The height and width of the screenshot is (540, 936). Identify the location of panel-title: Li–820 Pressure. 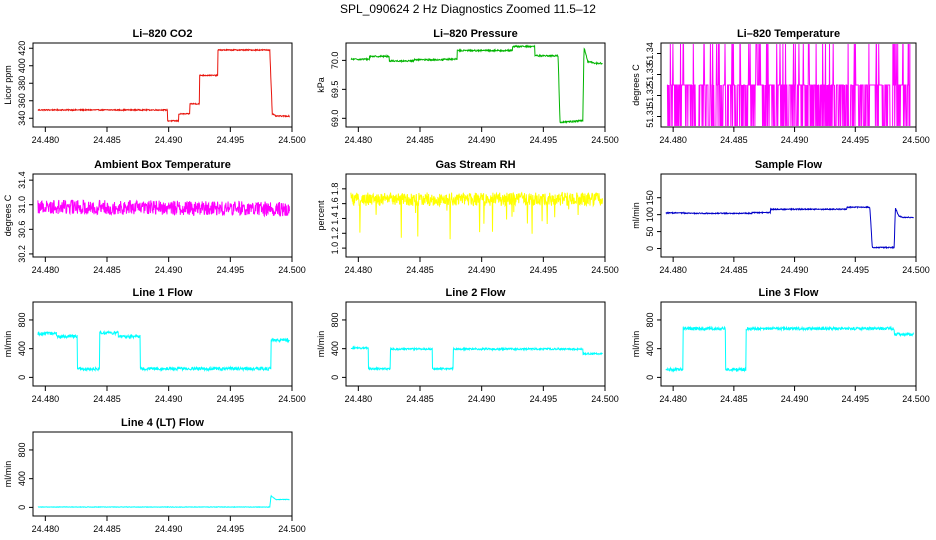
(475, 34).